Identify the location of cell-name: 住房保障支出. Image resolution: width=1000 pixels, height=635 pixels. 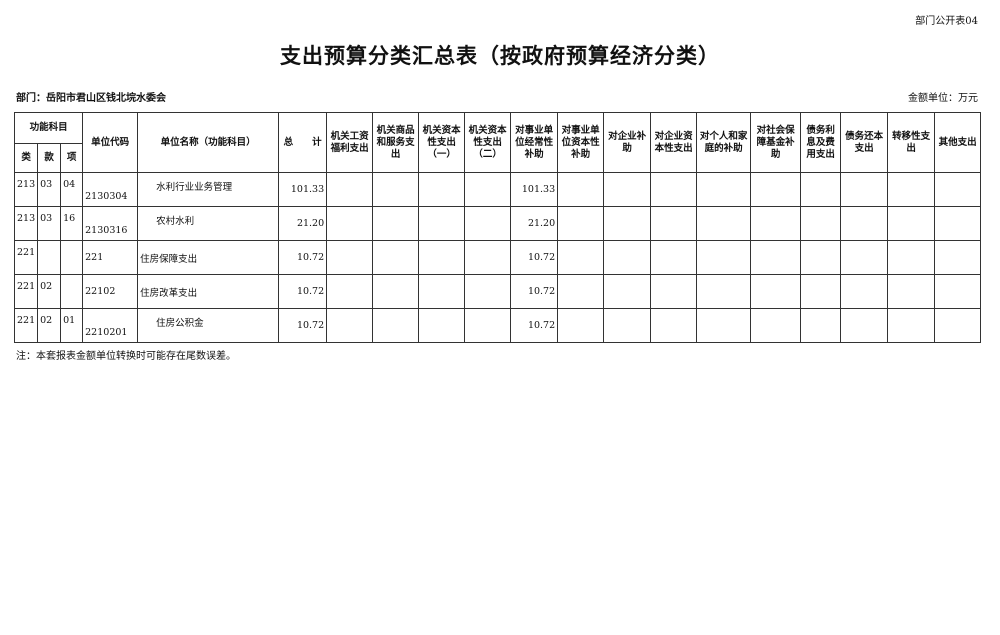
(208, 257).